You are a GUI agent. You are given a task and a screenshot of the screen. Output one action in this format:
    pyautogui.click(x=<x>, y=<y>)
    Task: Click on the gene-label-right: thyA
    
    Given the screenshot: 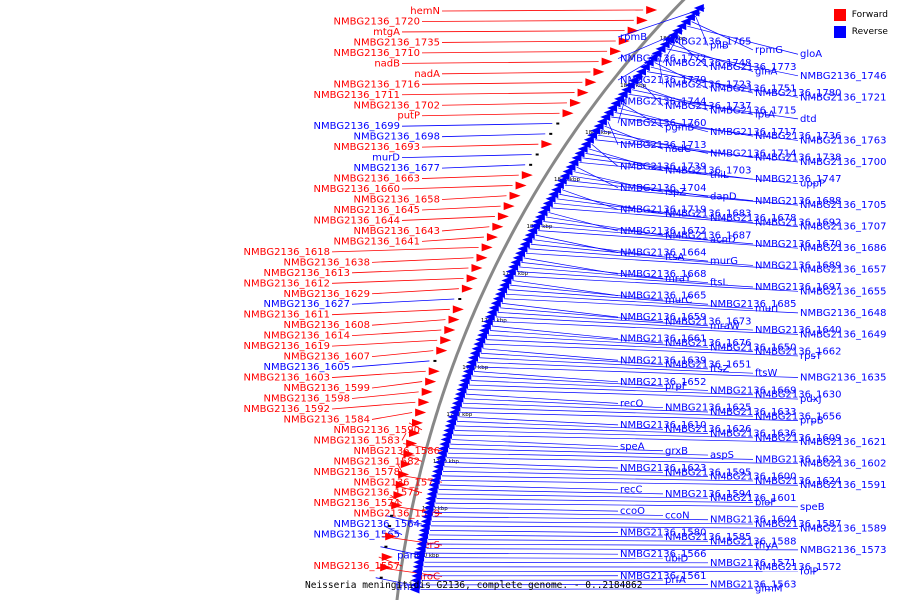 What is the action you would take?
    pyautogui.click(x=766, y=546)
    